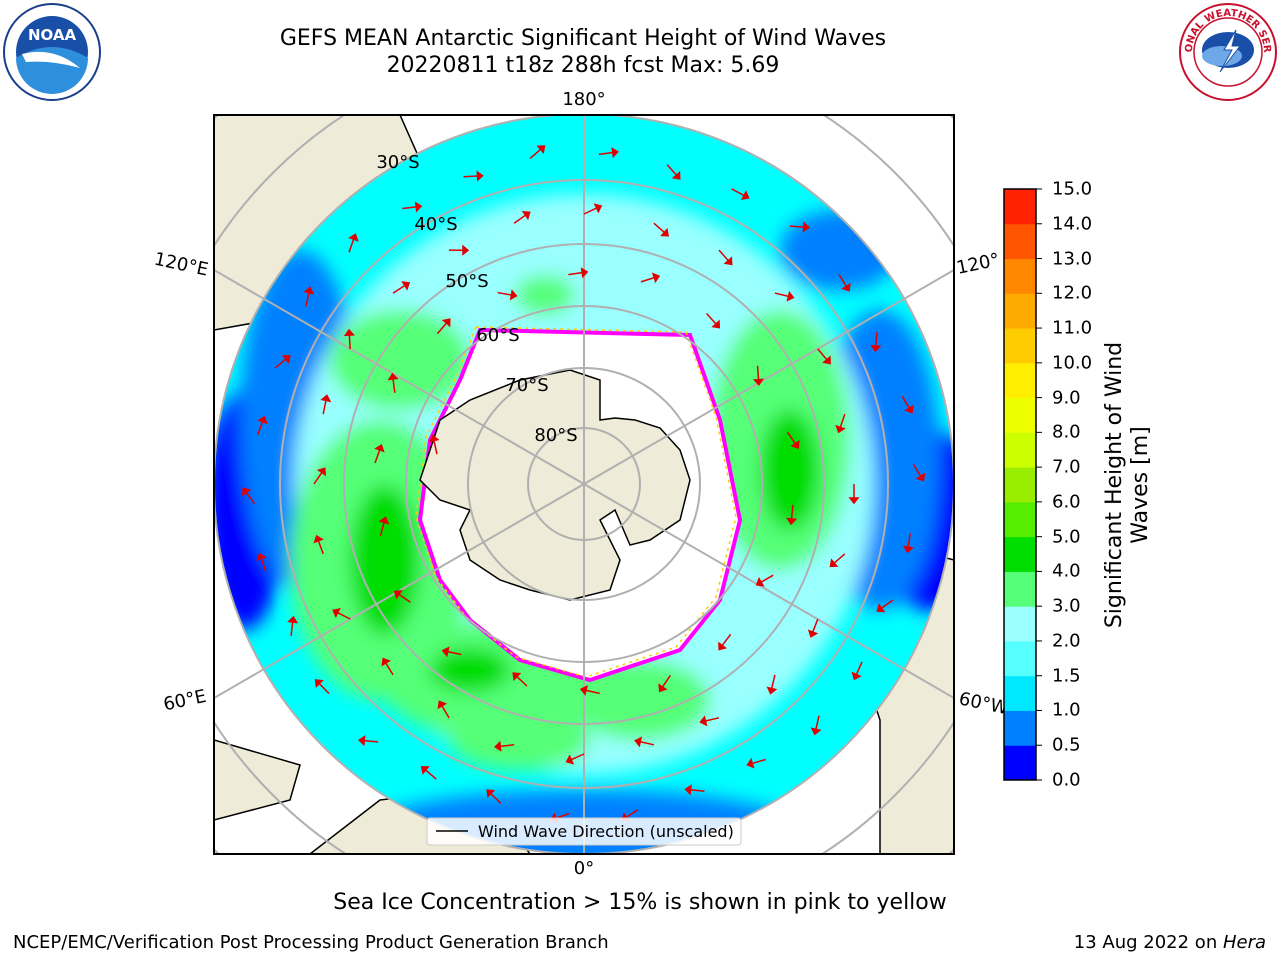 The image size is (1280, 960). Describe the element at coordinates (1066, 745) in the screenshot. I see `colorbar-tick-label: 0.5` at that location.